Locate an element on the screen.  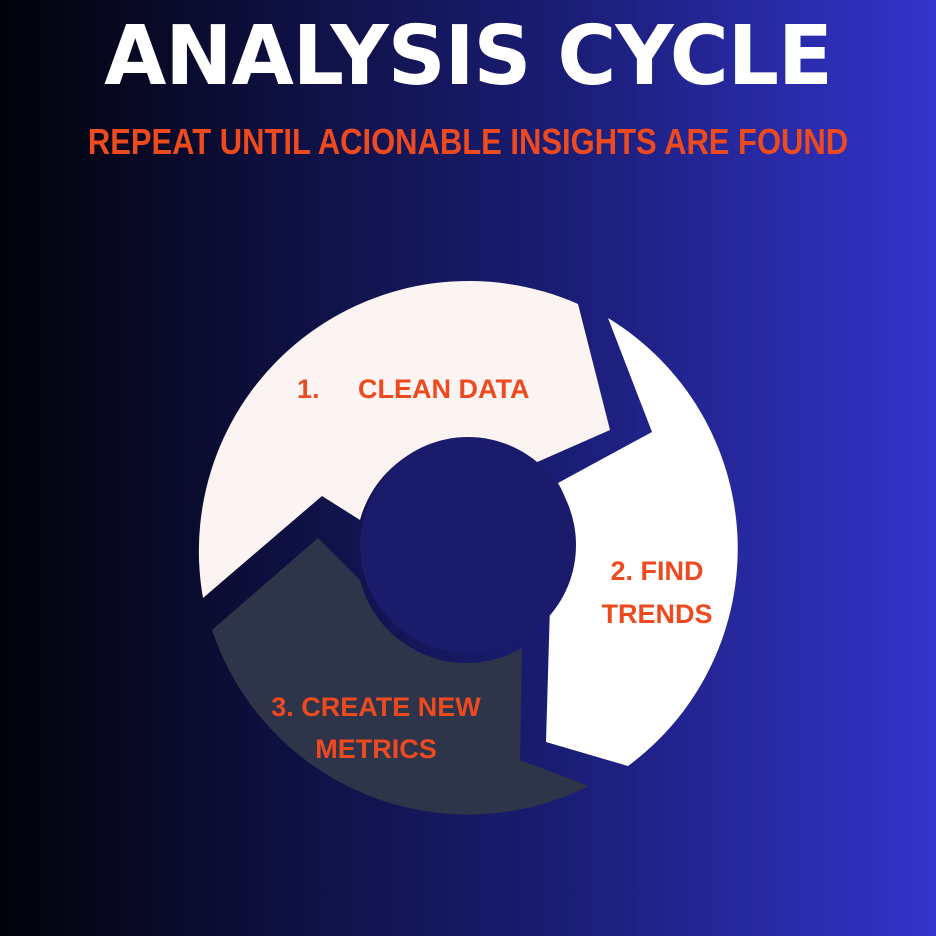
step-3-line-2: METRICS is located at coordinates (376, 749).